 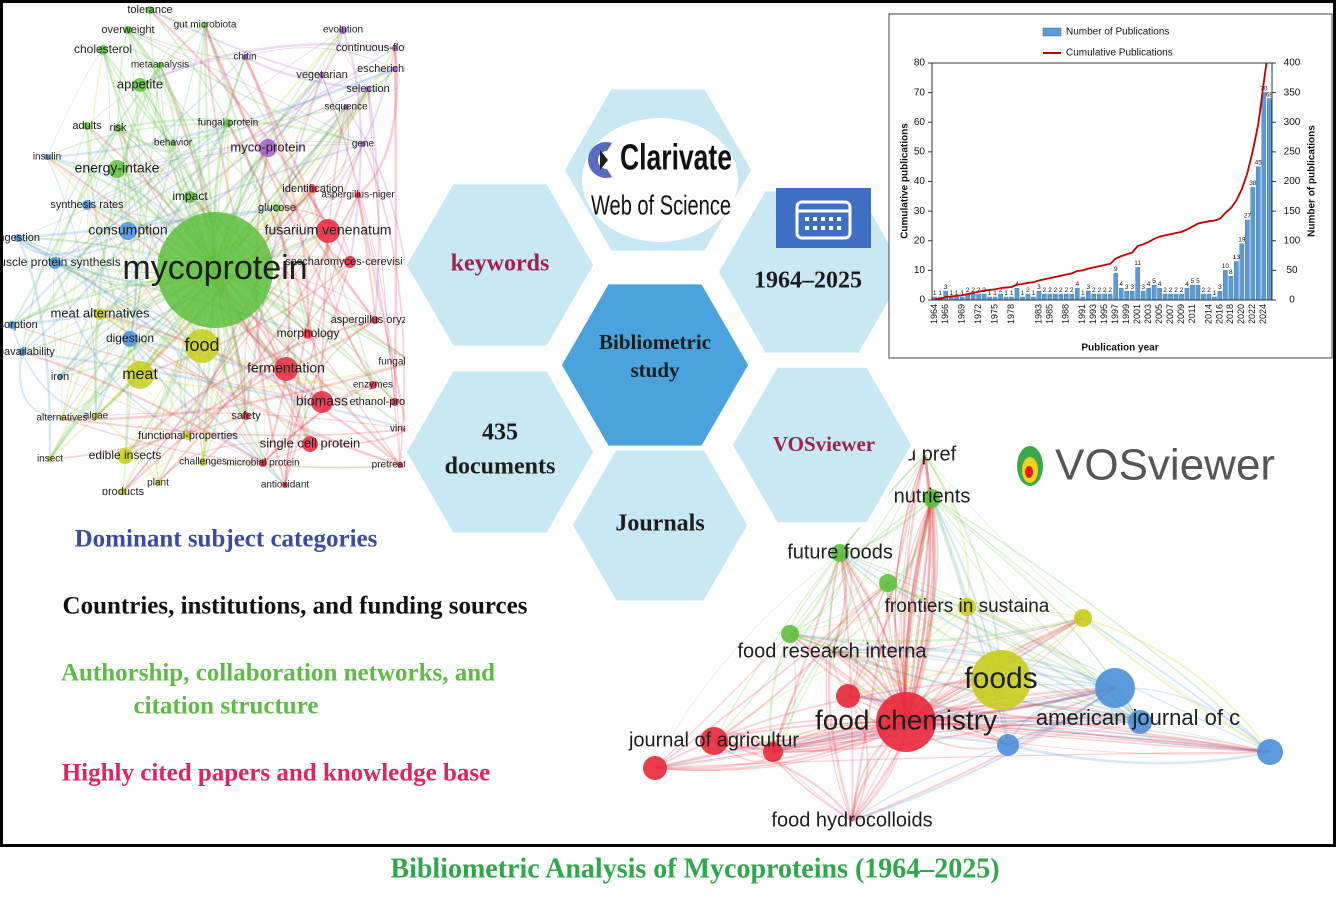 What do you see at coordinates (824, 444) in the screenshot?
I see `hexagon-label: VOSviewer` at bounding box center [824, 444].